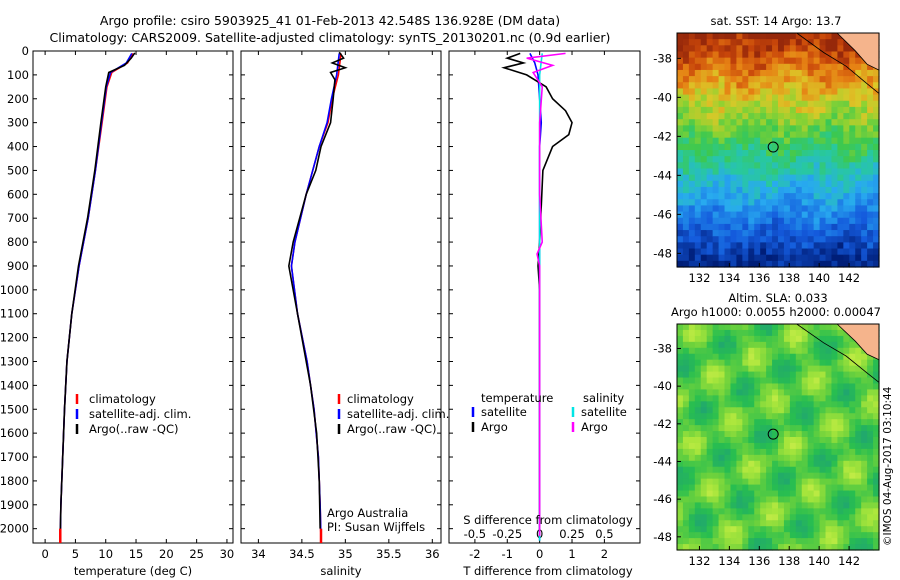 The image size is (900, 580). I want to click on s-tick-label: -0.5, so click(475, 534).